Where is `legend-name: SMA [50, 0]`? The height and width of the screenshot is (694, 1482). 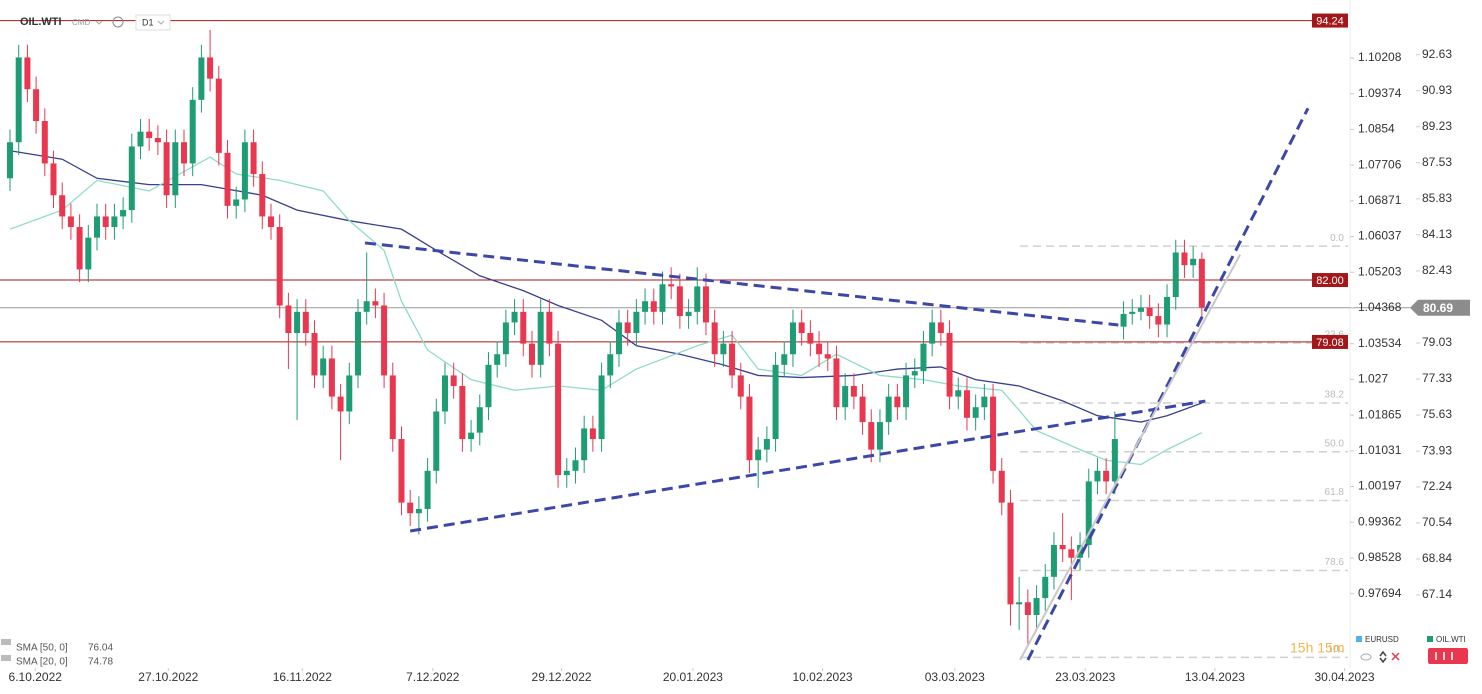 legend-name: SMA [50, 0] is located at coordinates (42, 648).